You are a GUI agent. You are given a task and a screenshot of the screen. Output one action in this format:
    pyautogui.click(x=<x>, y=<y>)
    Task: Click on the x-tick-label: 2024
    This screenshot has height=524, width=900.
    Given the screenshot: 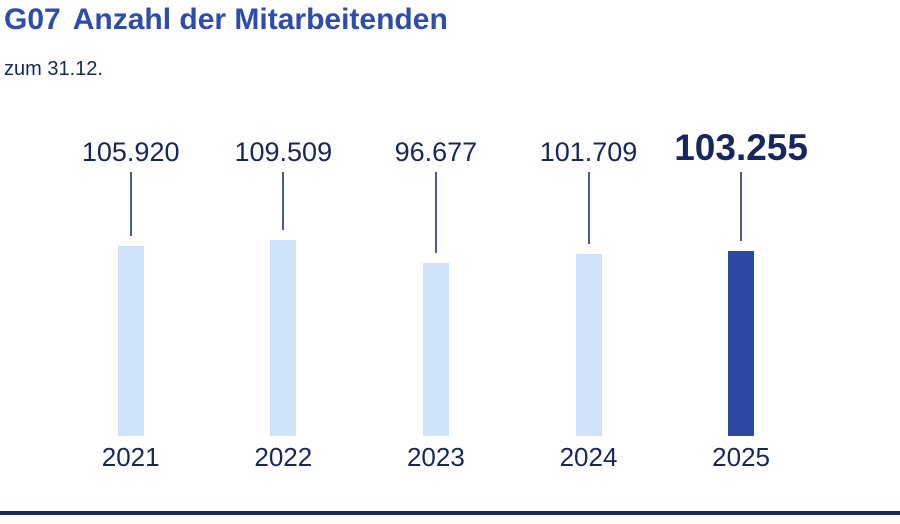 What is the action you would take?
    pyautogui.click(x=588, y=457)
    